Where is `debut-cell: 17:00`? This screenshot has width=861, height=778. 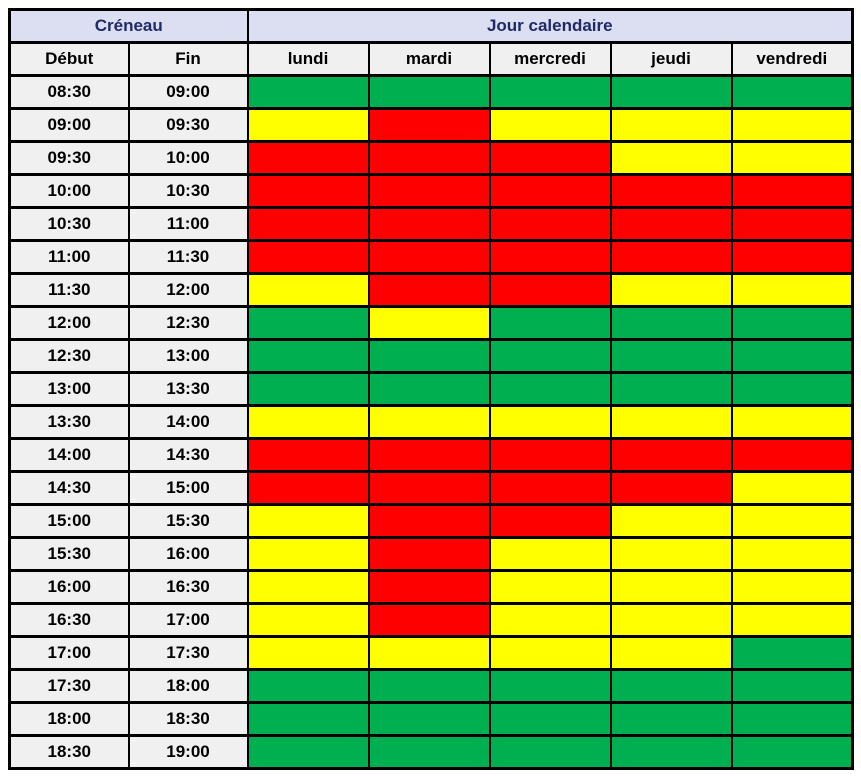 debut-cell: 17:00 is located at coordinates (69, 653).